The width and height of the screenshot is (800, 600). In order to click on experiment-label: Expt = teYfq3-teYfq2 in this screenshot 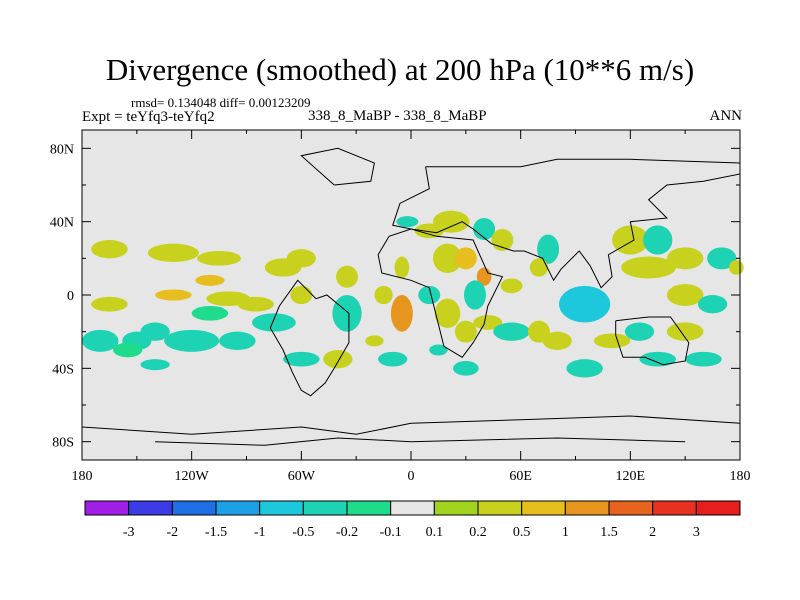, I will do `click(148, 117)`.